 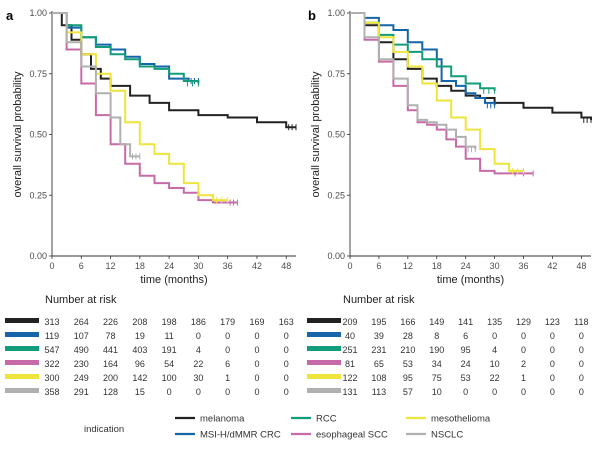 What do you see at coordinates (316, 134) in the screenshot?
I see `y-axis-title: overall survival probability` at bounding box center [316, 134].